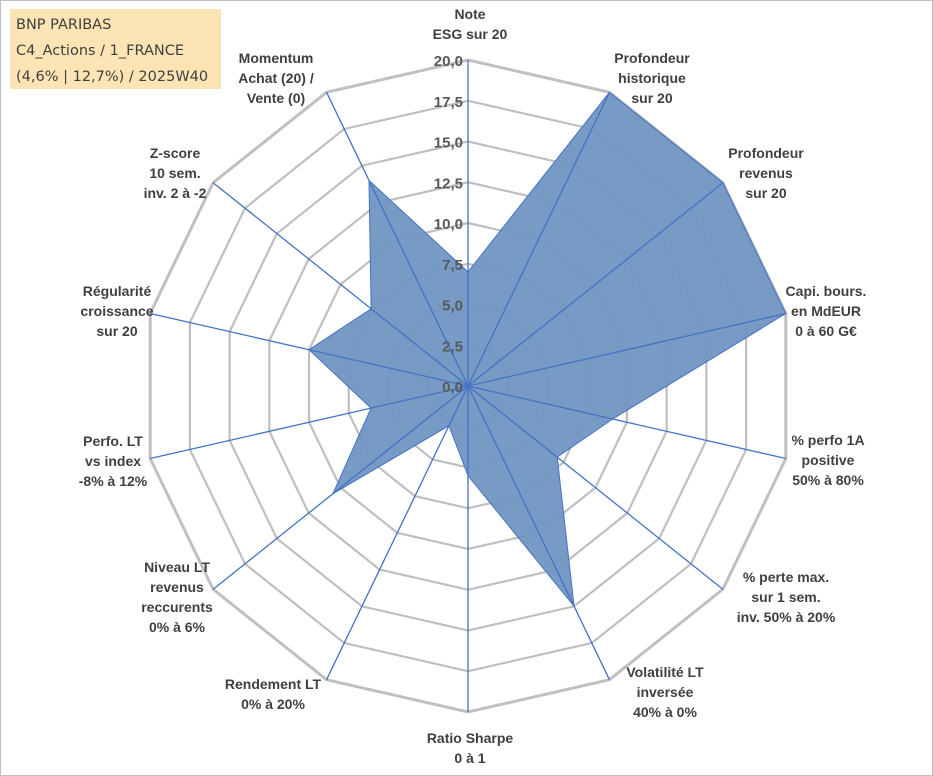  I want to click on axis-label-line: 40% à 0%, so click(665, 712).